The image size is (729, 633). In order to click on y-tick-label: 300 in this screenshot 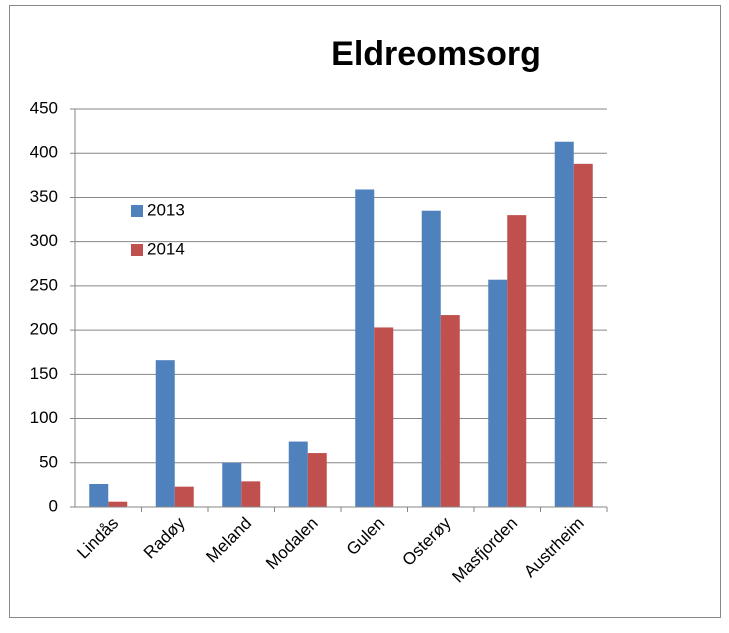, I will do `click(44, 240)`.